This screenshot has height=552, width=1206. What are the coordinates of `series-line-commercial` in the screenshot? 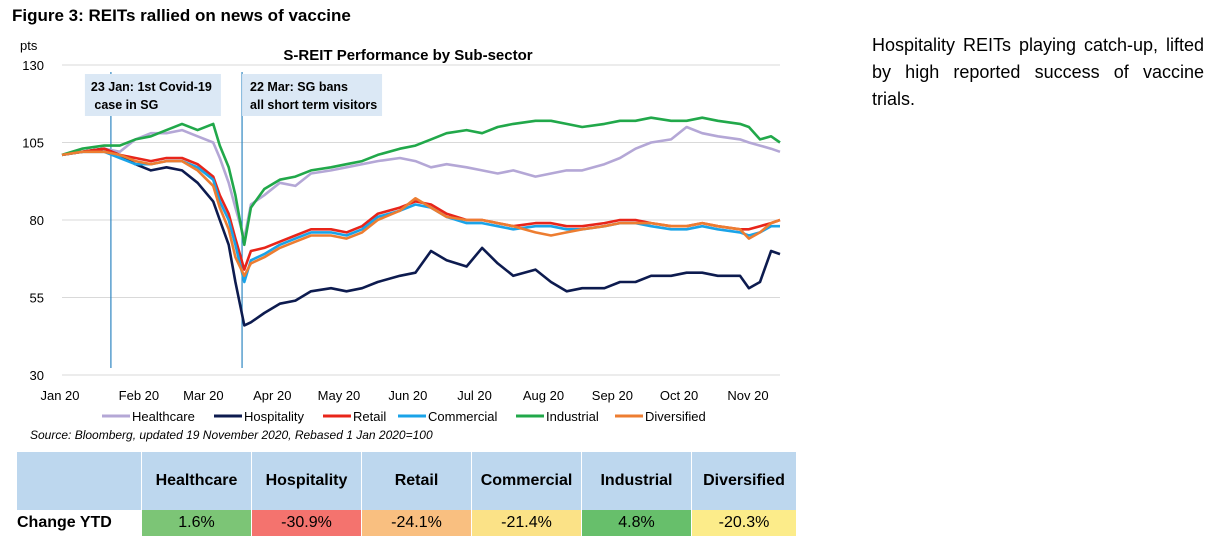 It's located at (420, 217).